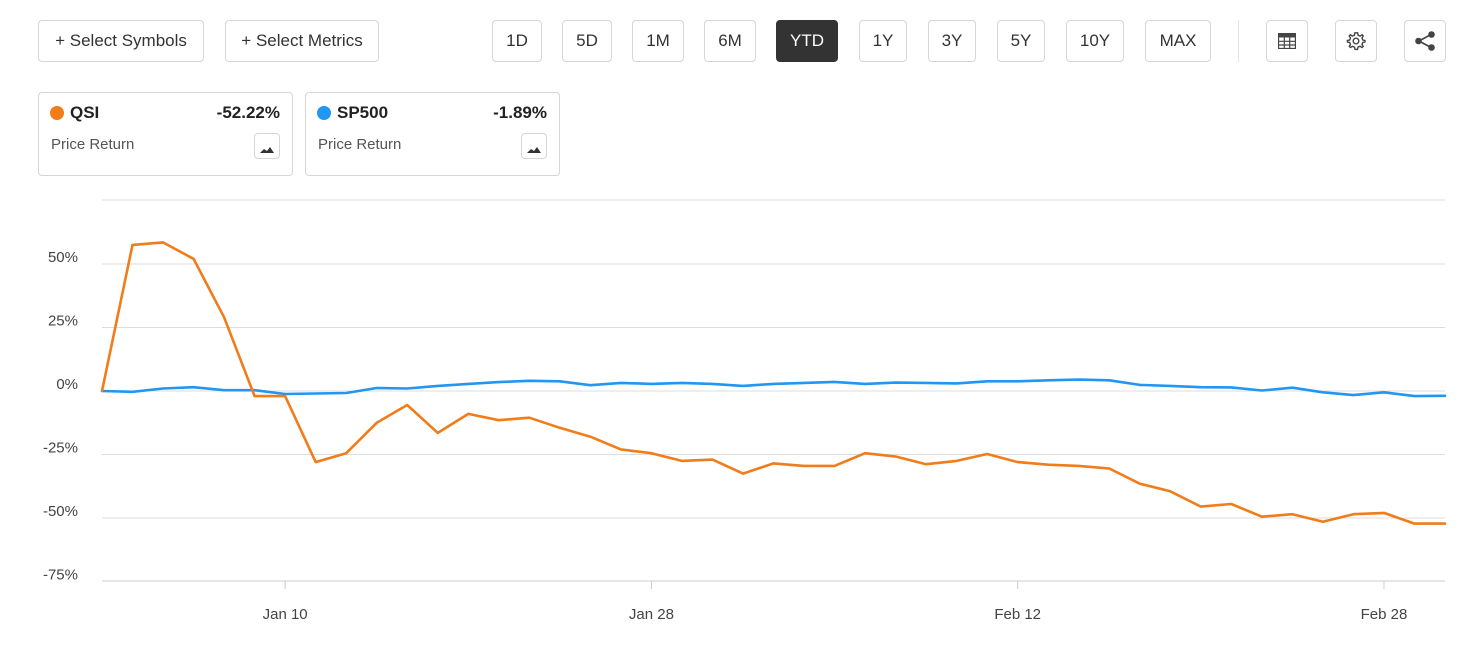 This screenshot has height=660, width=1478. Describe the element at coordinates (60, 575) in the screenshot. I see `y-tick-label: -75%` at that location.